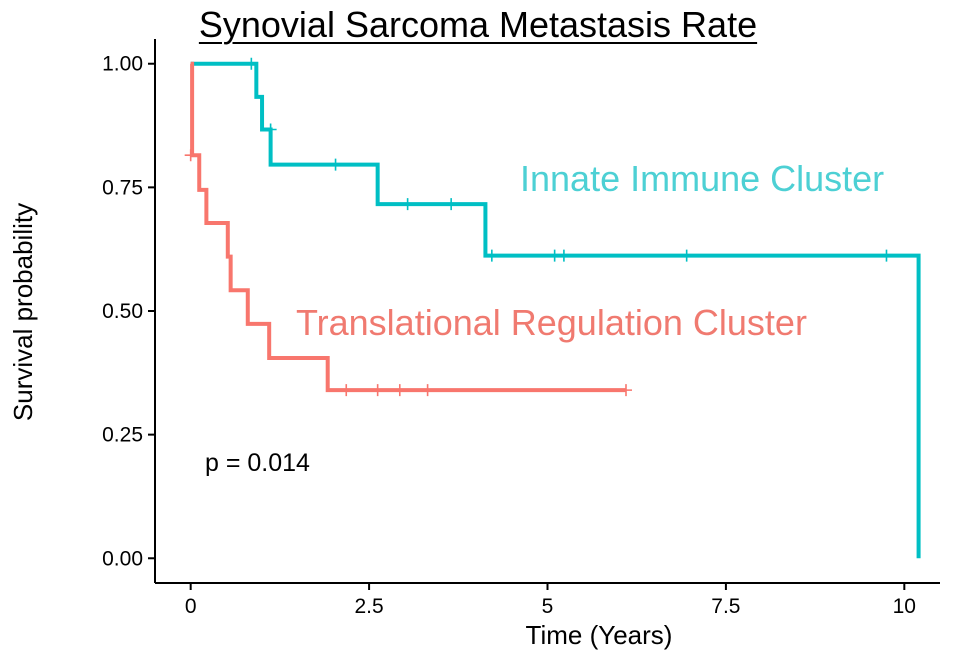  What do you see at coordinates (122, 187) in the screenshot?
I see `y-tick-label: 0.75` at bounding box center [122, 187].